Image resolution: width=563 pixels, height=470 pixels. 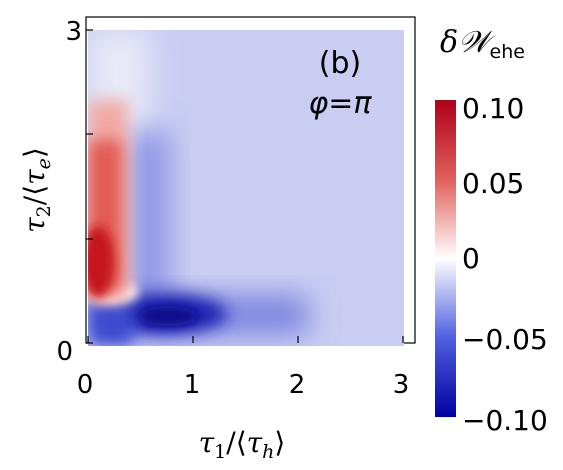 I want to click on x-axis, so click(x=245, y=339).